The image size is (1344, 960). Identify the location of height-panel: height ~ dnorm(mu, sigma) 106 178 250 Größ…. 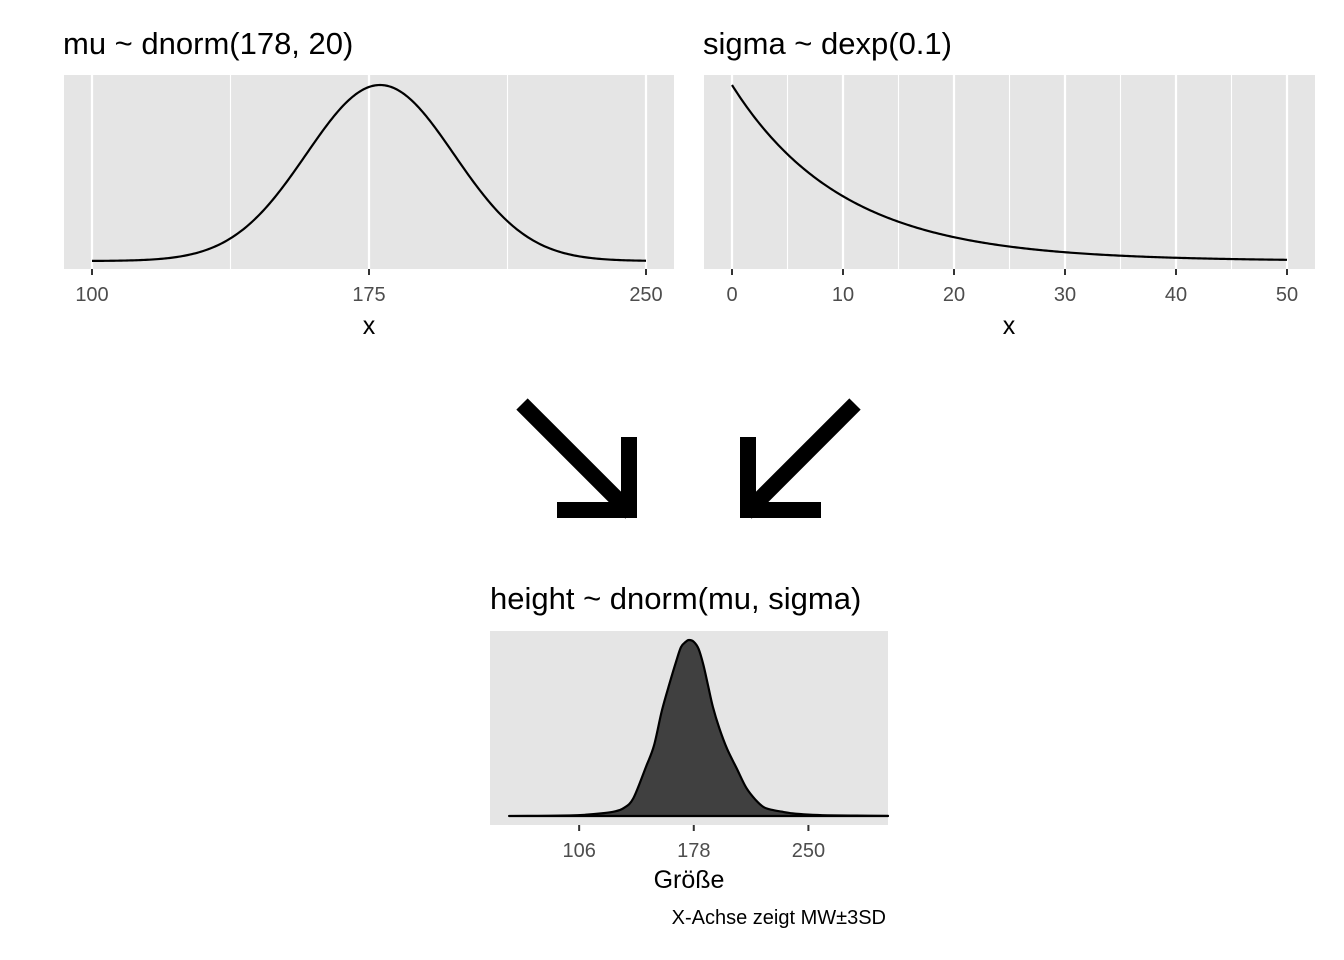
(690, 755).